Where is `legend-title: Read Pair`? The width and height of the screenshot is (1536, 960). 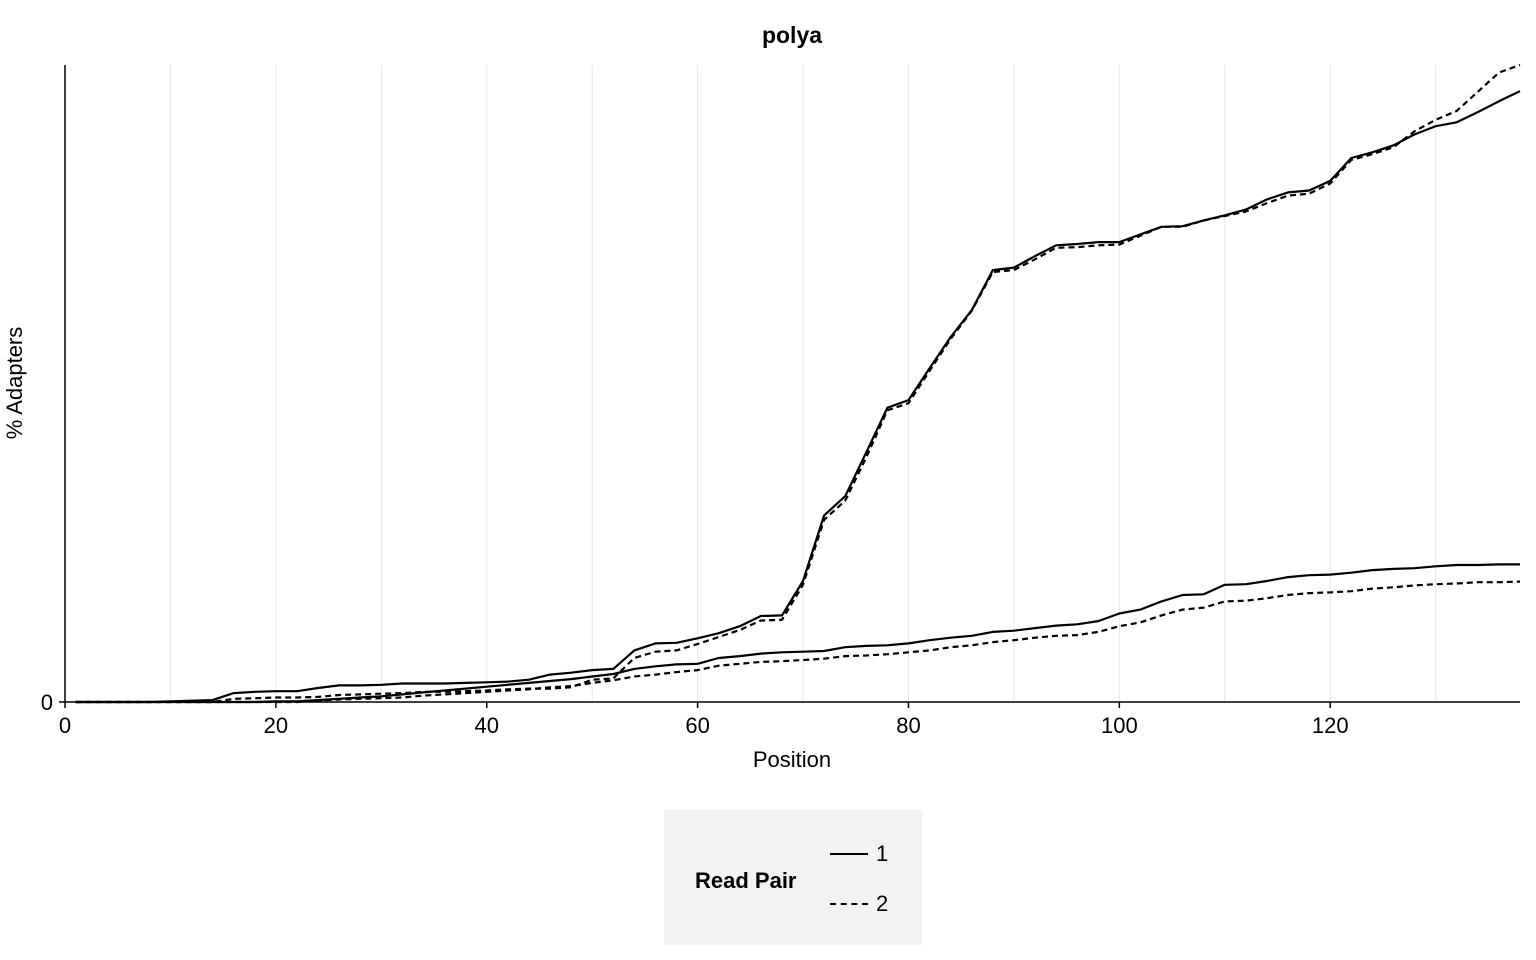
legend-title: Read Pair is located at coordinates (746, 880).